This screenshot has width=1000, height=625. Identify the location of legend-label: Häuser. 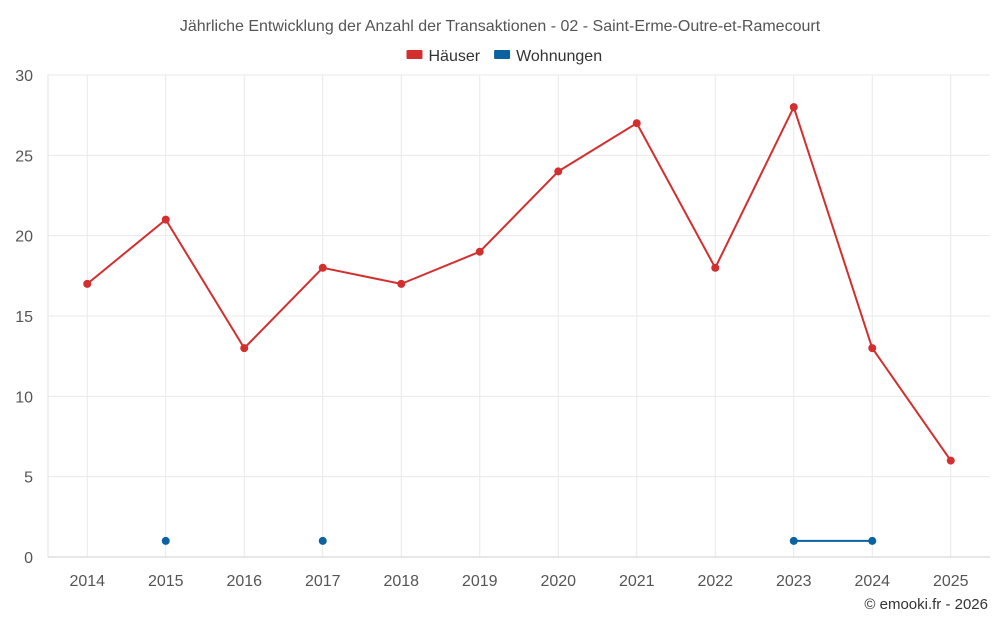
(455, 56).